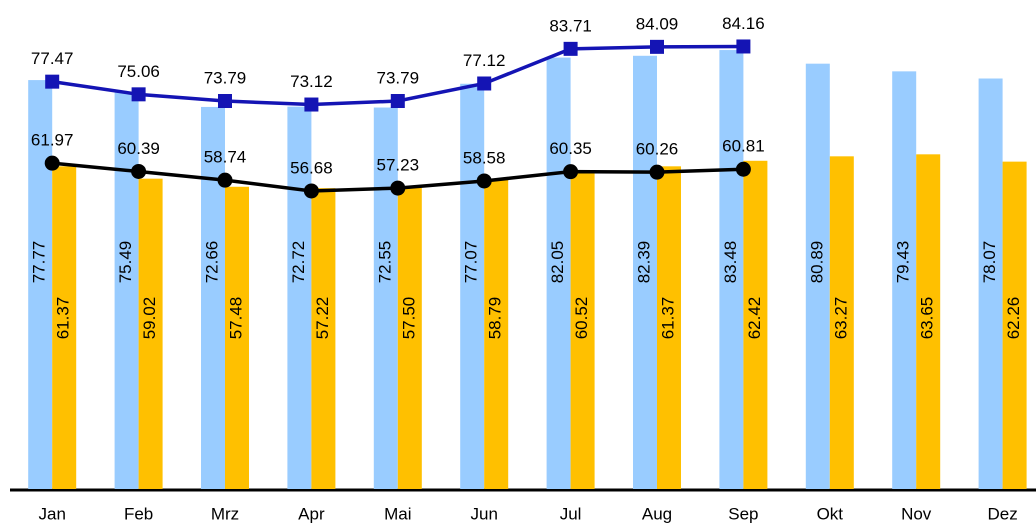 This screenshot has width=1036, height=526. What do you see at coordinates (311, 81) in the screenshot?
I see `line-value-label: 73.12` at bounding box center [311, 81].